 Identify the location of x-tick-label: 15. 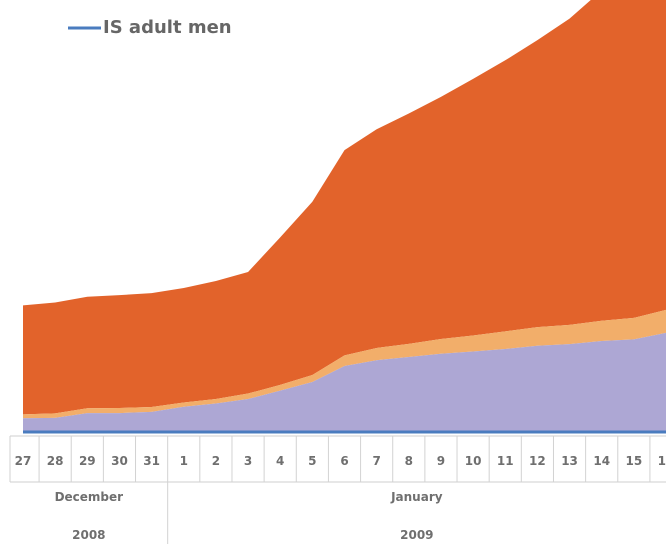
(633, 461).